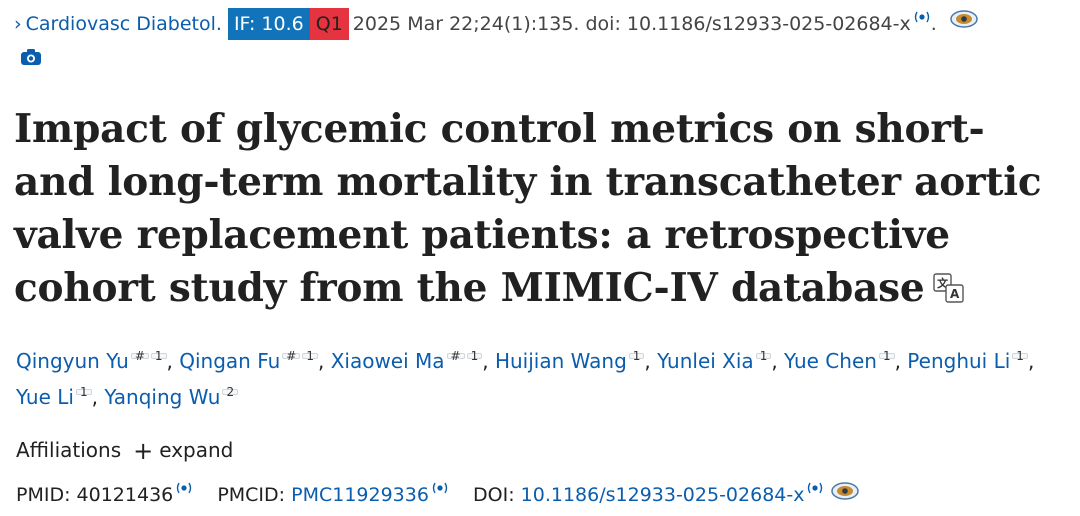 Image resolution: width=1080 pixels, height=516 pixels. I want to click on author-item: Penghui Li 1, so click(967, 361).